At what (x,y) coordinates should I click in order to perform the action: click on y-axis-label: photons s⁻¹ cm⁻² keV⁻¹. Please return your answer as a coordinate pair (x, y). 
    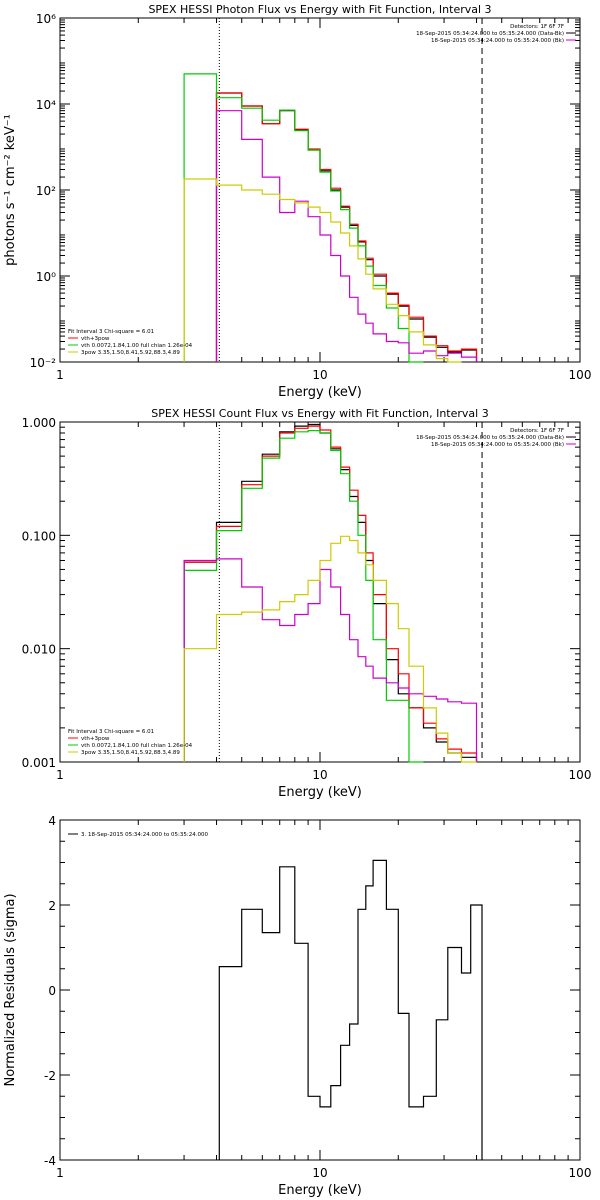
    Looking at the image, I should click on (10, 190).